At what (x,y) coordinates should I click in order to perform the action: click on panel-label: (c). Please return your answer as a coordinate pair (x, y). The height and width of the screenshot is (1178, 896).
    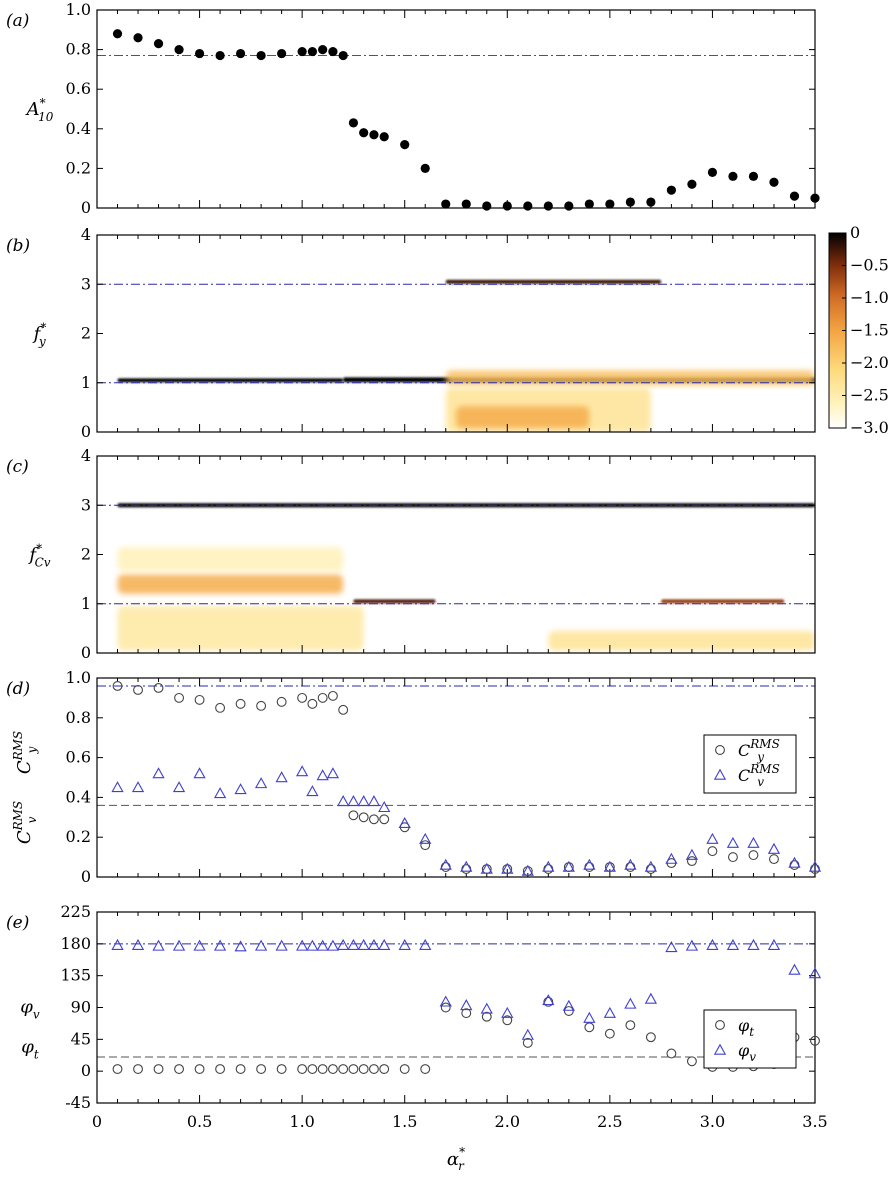
    Looking at the image, I should click on (17, 467).